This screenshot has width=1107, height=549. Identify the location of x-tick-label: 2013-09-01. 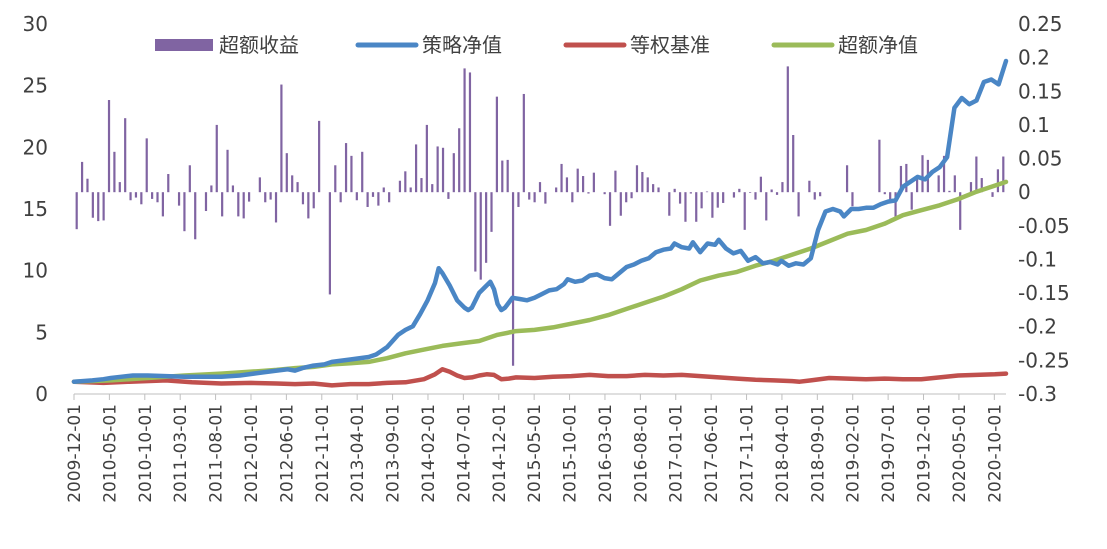
(394, 453).